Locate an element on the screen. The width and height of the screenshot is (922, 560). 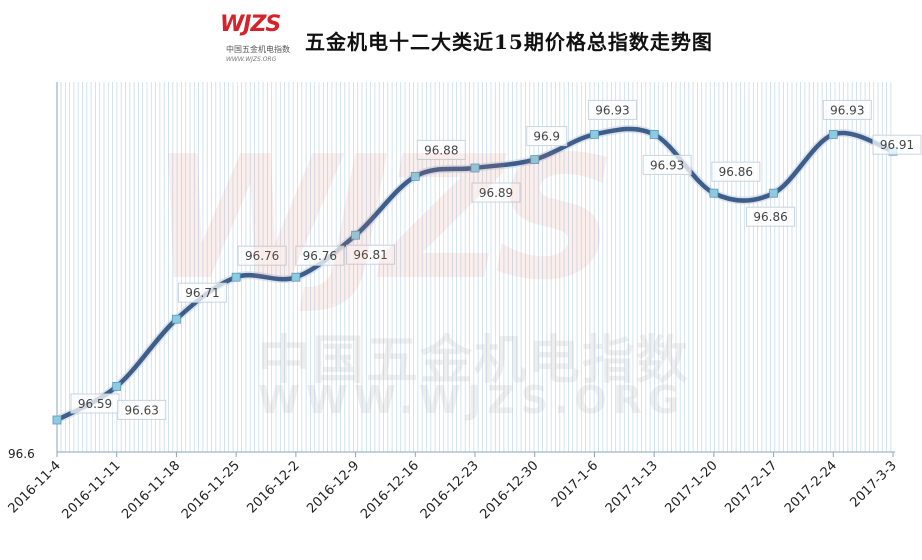
data-label: 96.81 is located at coordinates (370, 255).